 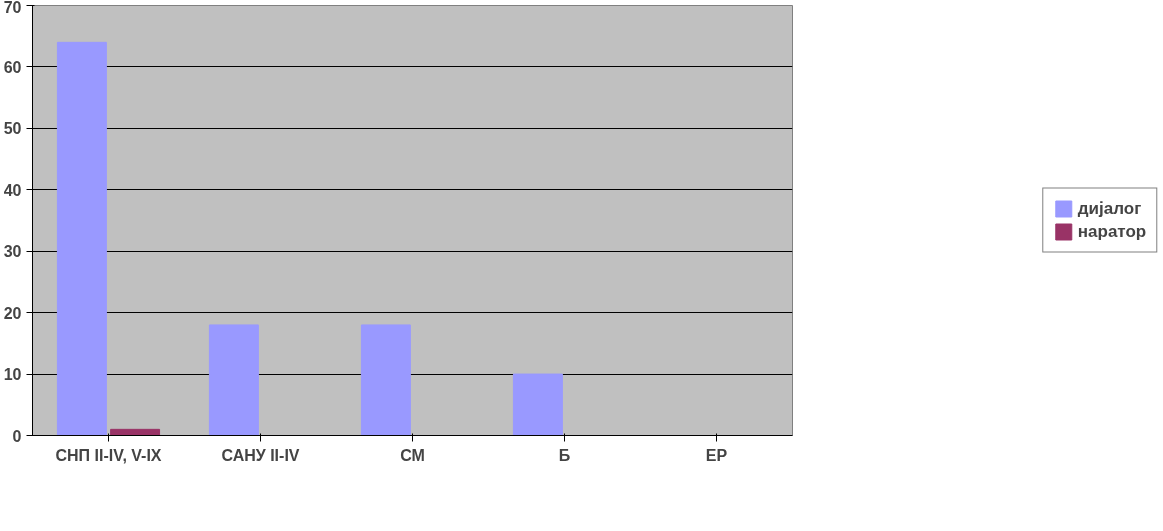 What do you see at coordinates (17, 436) in the screenshot?
I see `y-tick-label: 0` at bounding box center [17, 436].